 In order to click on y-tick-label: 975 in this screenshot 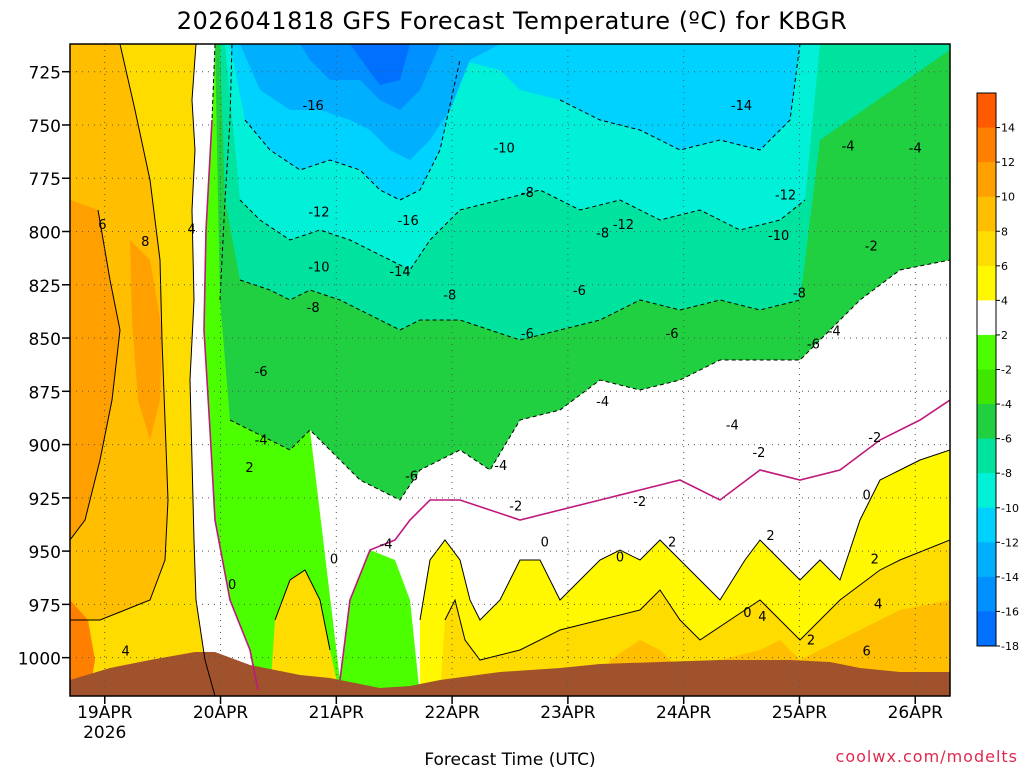, I will do `click(45, 606)`.